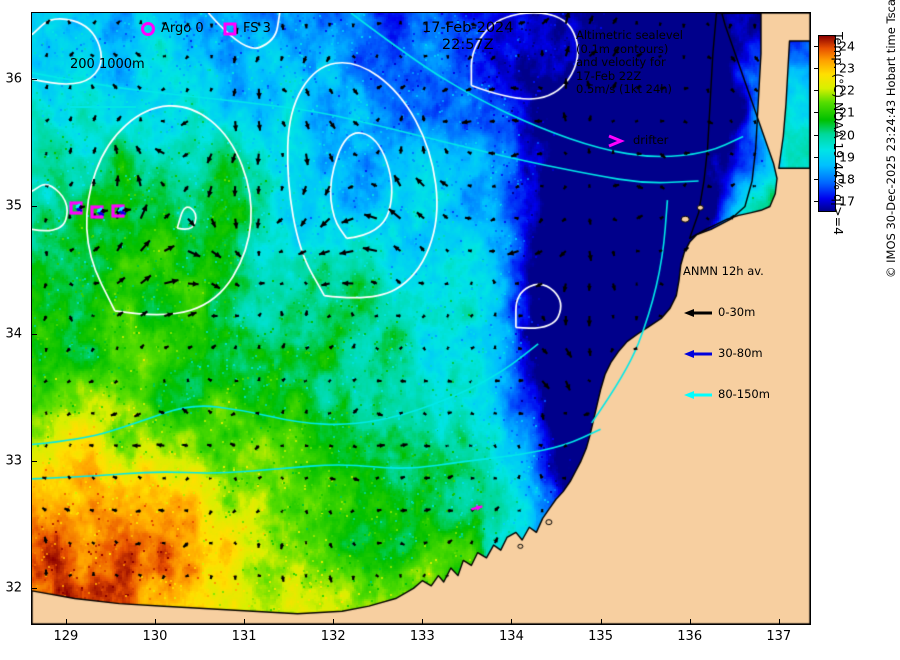 The image size is (900, 660). Describe the element at coordinates (847, 46) in the screenshot. I see `colorbar-label-24: 24` at that location.